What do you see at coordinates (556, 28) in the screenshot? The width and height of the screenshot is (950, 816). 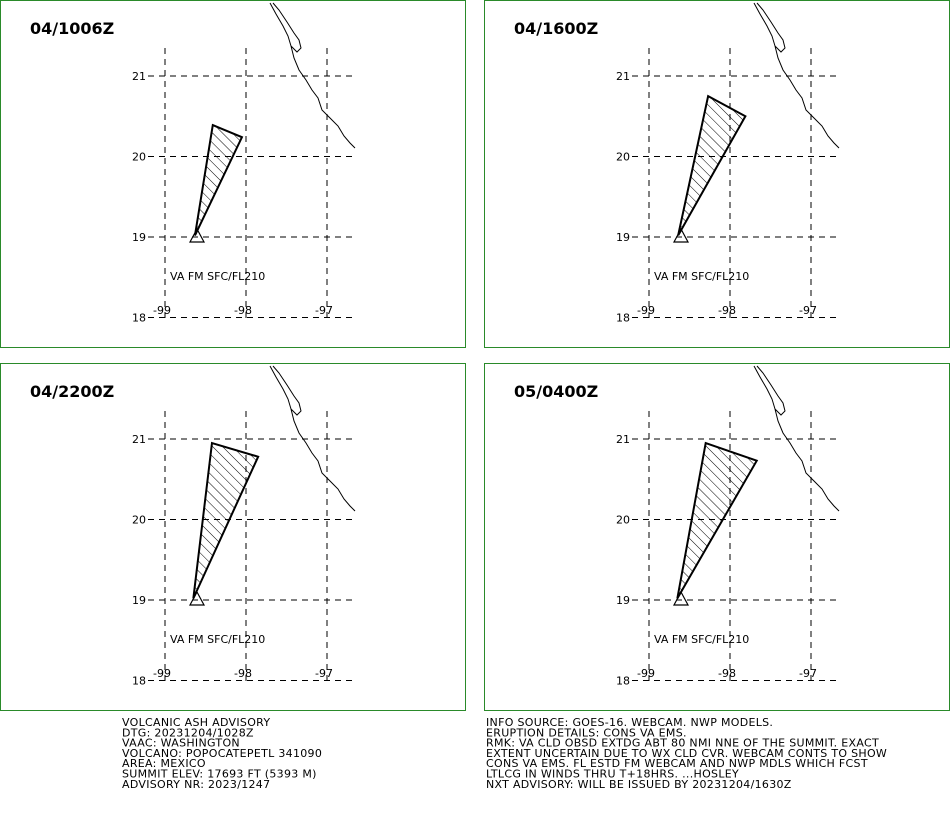 I see `panel-time: 04/1600Z` at bounding box center [556, 28].